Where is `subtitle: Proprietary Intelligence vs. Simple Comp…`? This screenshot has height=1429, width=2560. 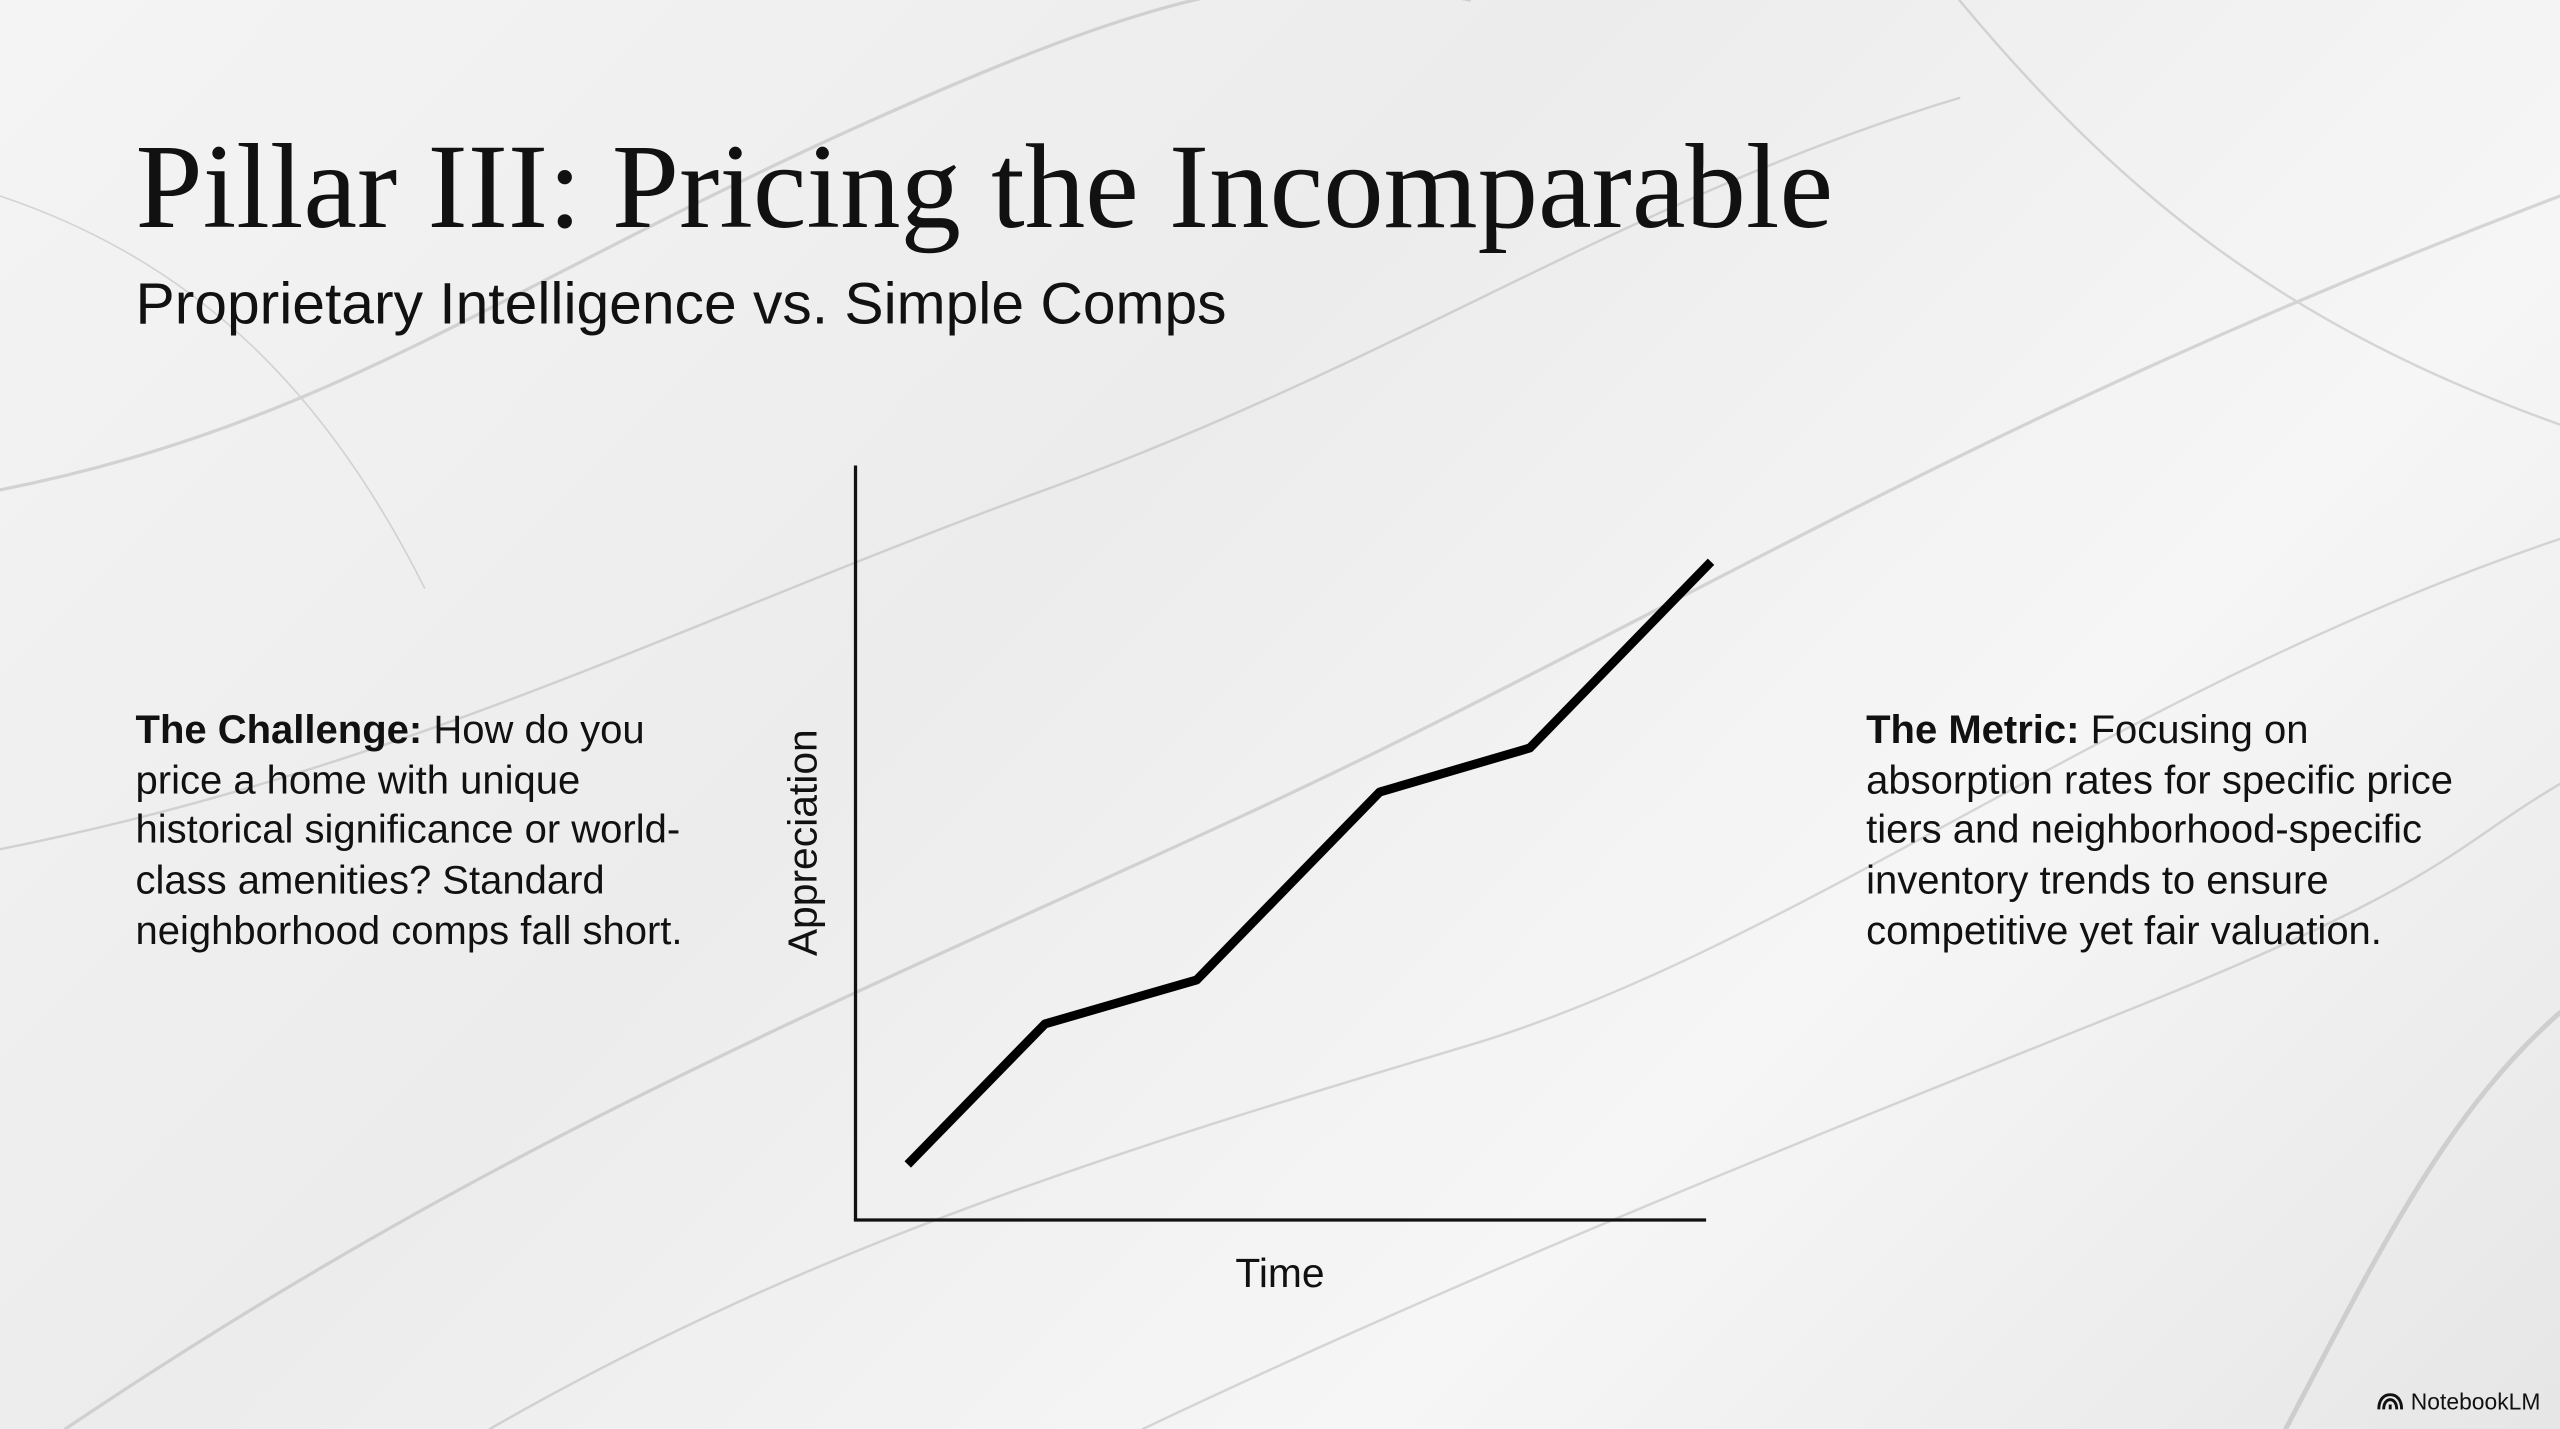
subtitle: Proprietary Intelligence vs. Simple Comp… is located at coordinates (681, 303).